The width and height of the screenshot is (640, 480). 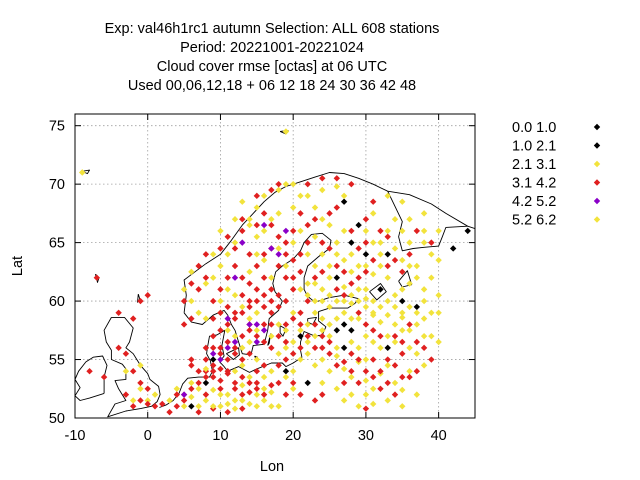 I want to click on x-tick-label: -10, so click(x=75, y=436).